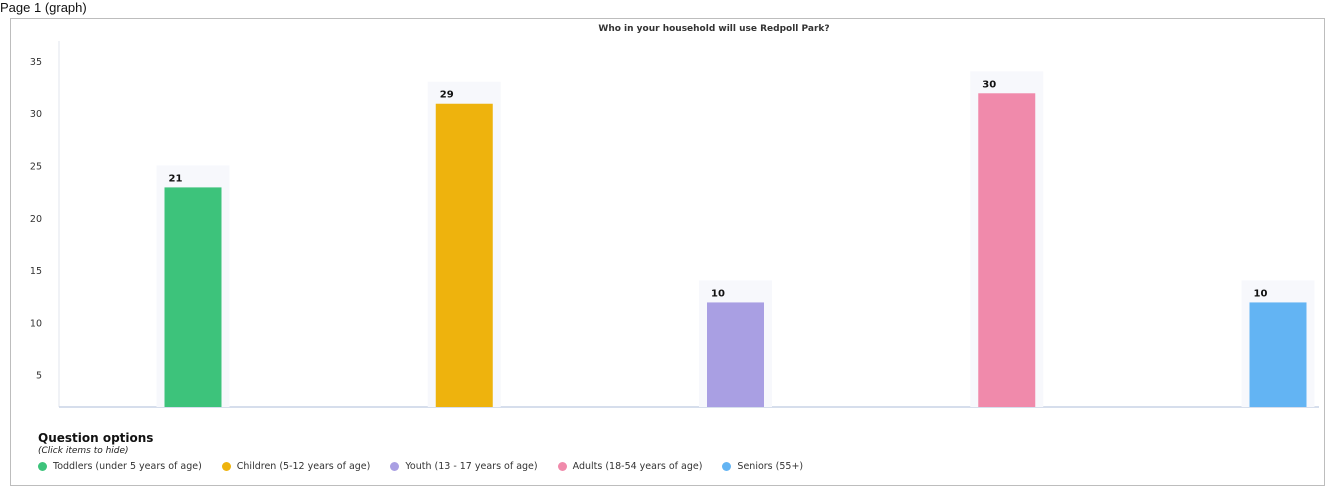 This screenshot has width=1327, height=489. Describe the element at coordinates (637, 466) in the screenshot. I see `legend-item-label: Adults (18-54 years of age)` at that location.